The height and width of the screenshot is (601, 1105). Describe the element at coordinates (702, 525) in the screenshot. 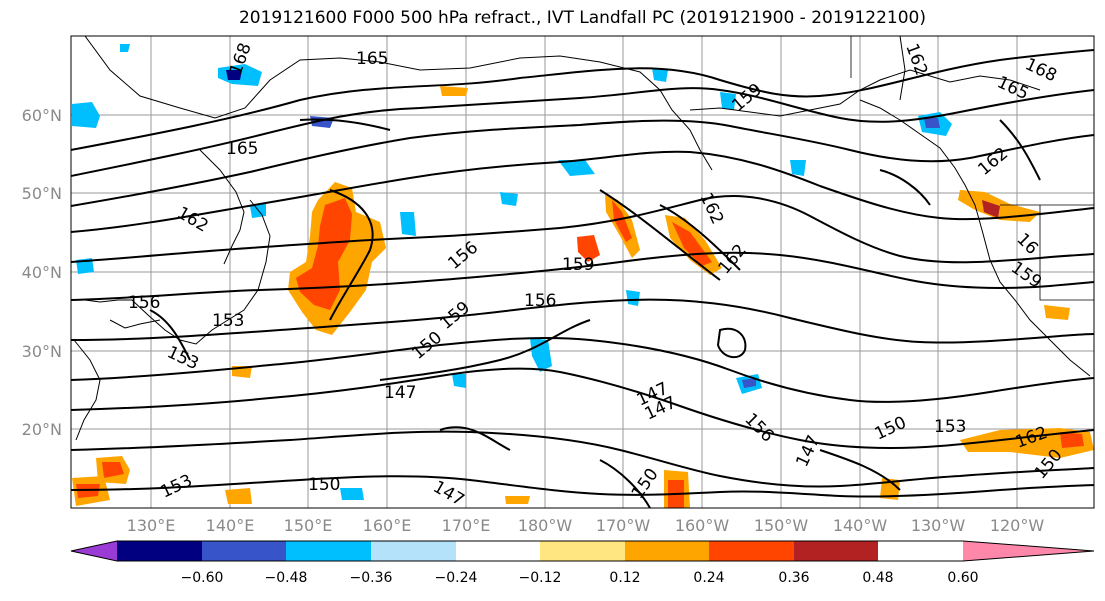

I see `lon-label: 160°W` at that location.